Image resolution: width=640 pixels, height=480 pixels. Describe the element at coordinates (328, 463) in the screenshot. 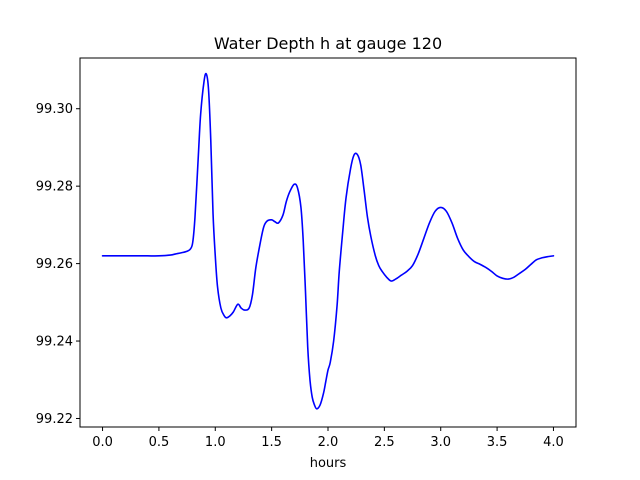

I see `x-axis-title: hours` at that location.